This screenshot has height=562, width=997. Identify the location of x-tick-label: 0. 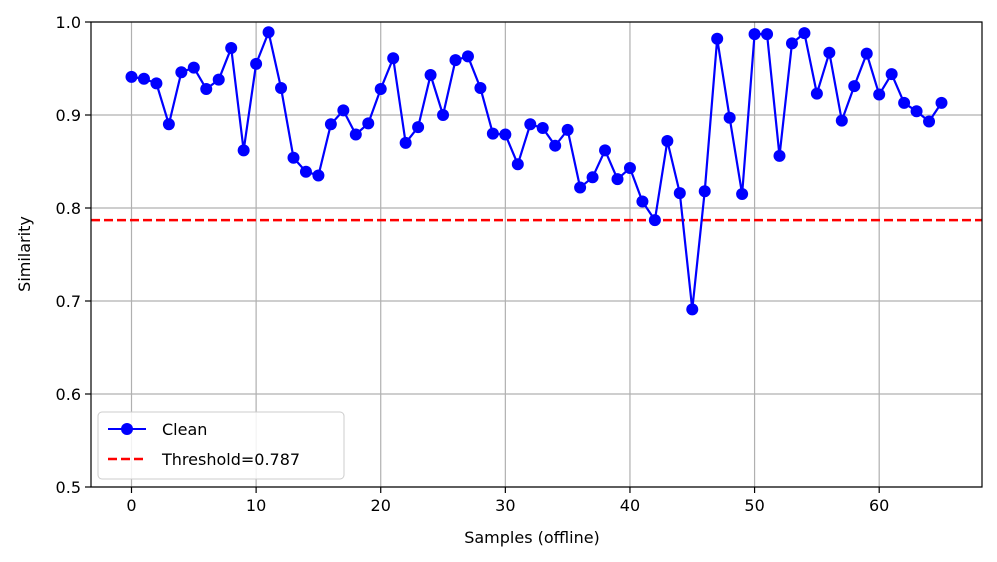
(131, 505).